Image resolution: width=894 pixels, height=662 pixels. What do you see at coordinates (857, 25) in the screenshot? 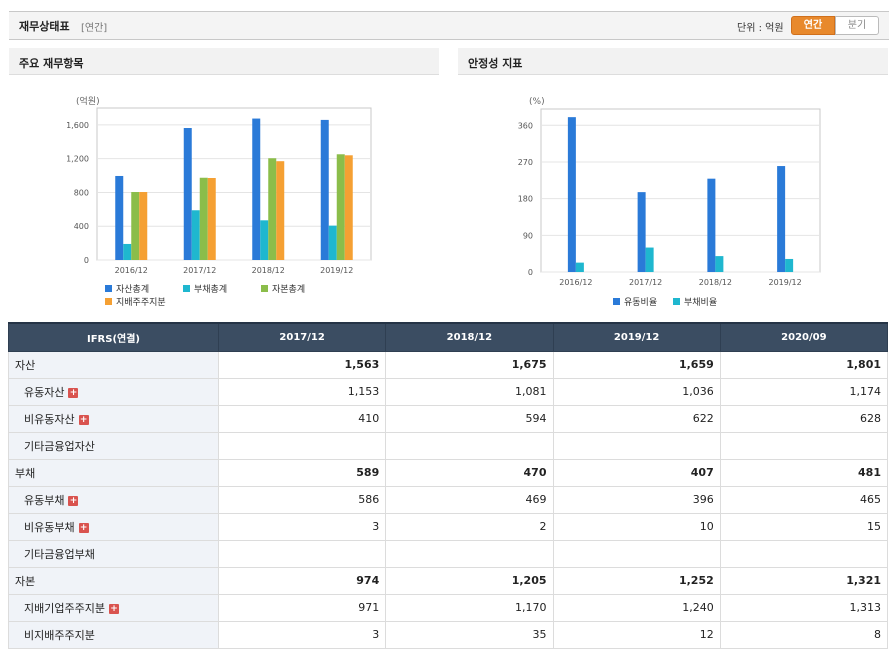
I see `quarter-toggle-button: 분기` at bounding box center [857, 25].